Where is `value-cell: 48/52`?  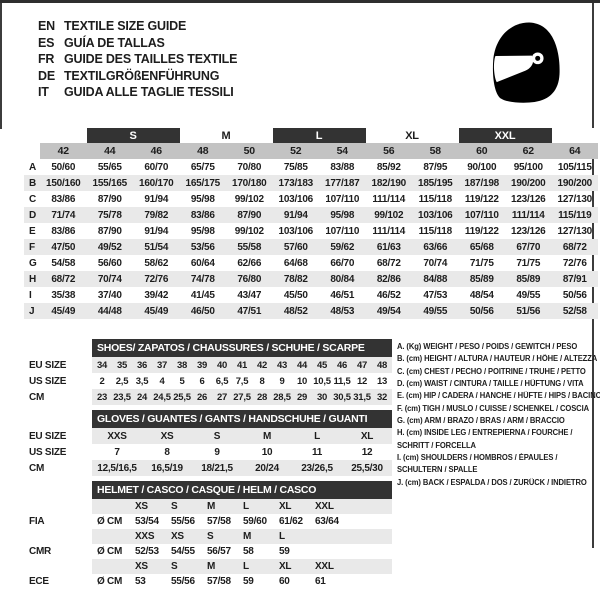 value-cell: 48/52 is located at coordinates (295, 311).